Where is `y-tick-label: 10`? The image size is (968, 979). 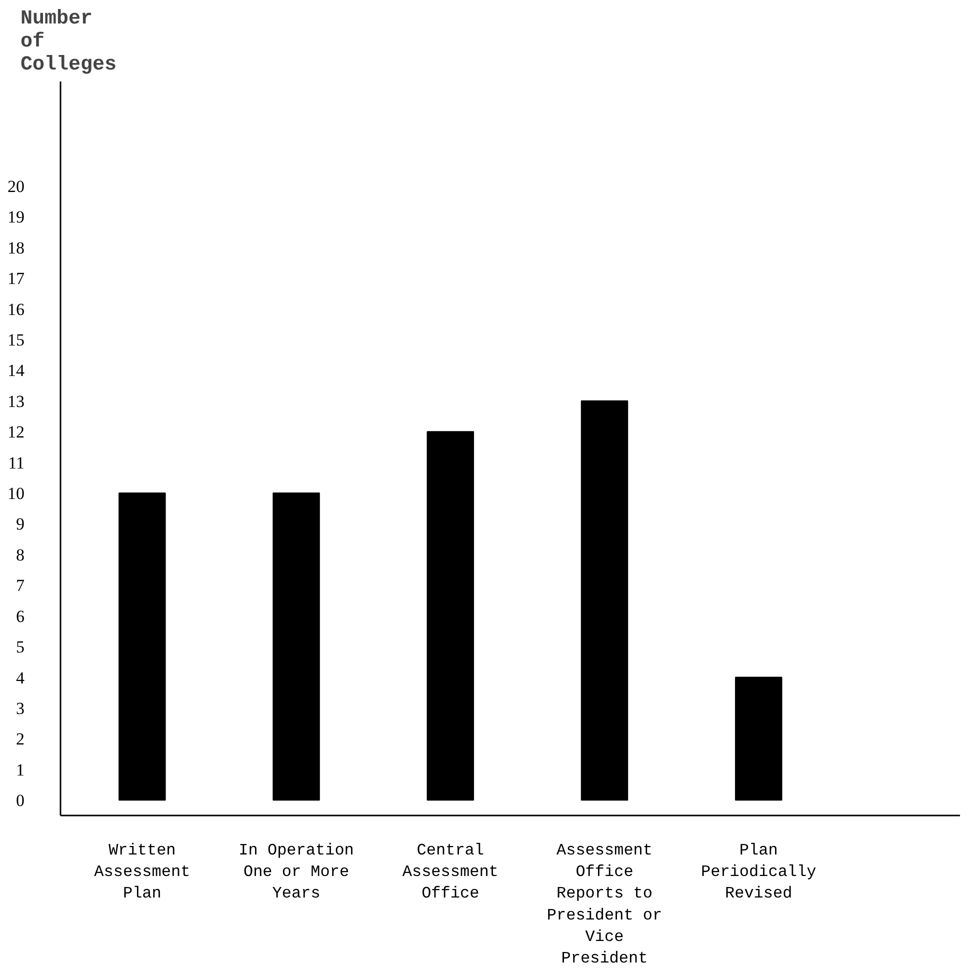
y-tick-label: 10 is located at coordinates (16, 494).